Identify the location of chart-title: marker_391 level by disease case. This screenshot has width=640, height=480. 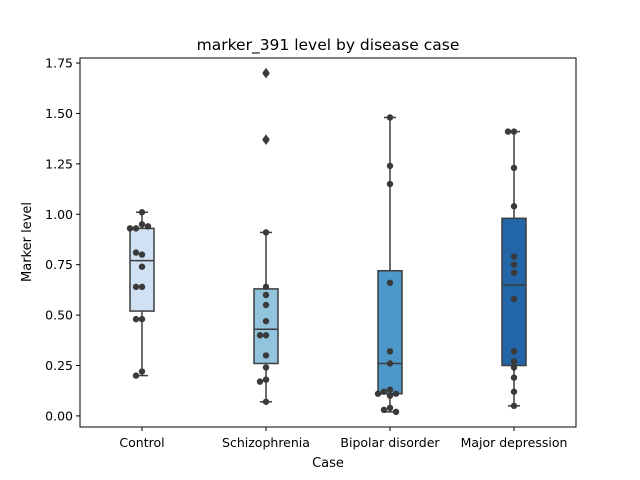
(328, 45).